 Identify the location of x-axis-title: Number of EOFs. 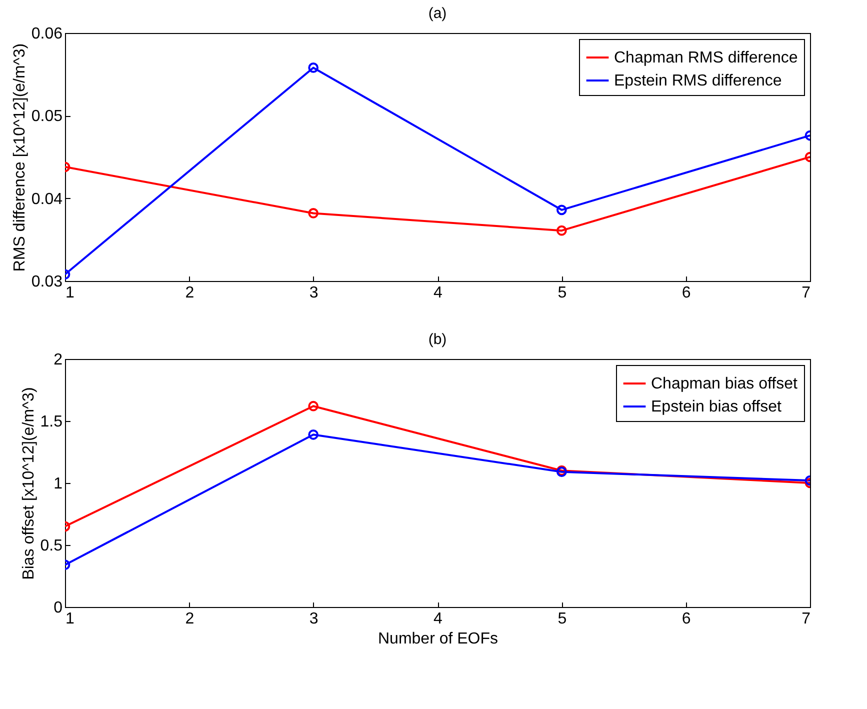
(438, 639).